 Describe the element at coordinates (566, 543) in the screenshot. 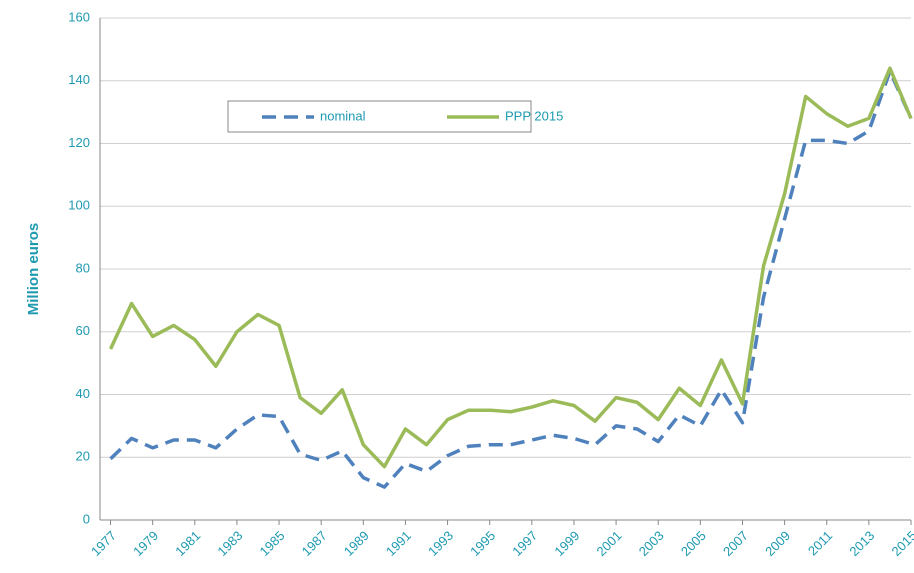

I see `x-tick-label: 1999` at that location.